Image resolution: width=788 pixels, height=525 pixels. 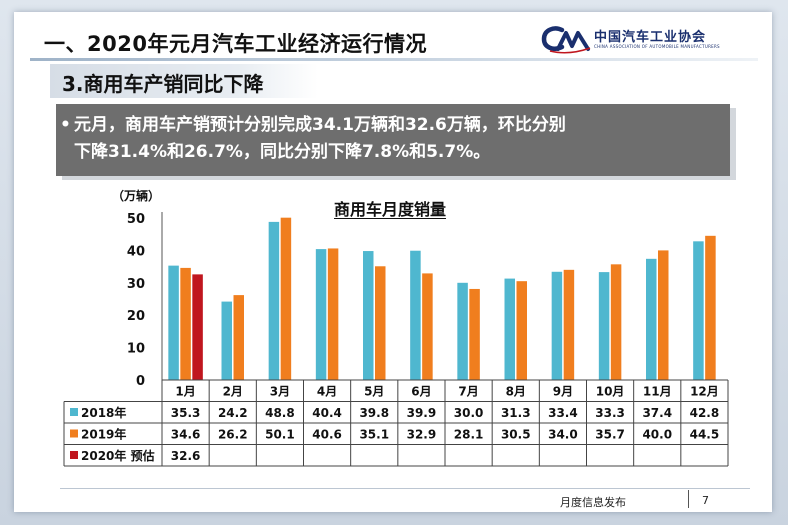 What do you see at coordinates (186, 413) in the screenshot?
I see `data-label: 35.3` at bounding box center [186, 413].